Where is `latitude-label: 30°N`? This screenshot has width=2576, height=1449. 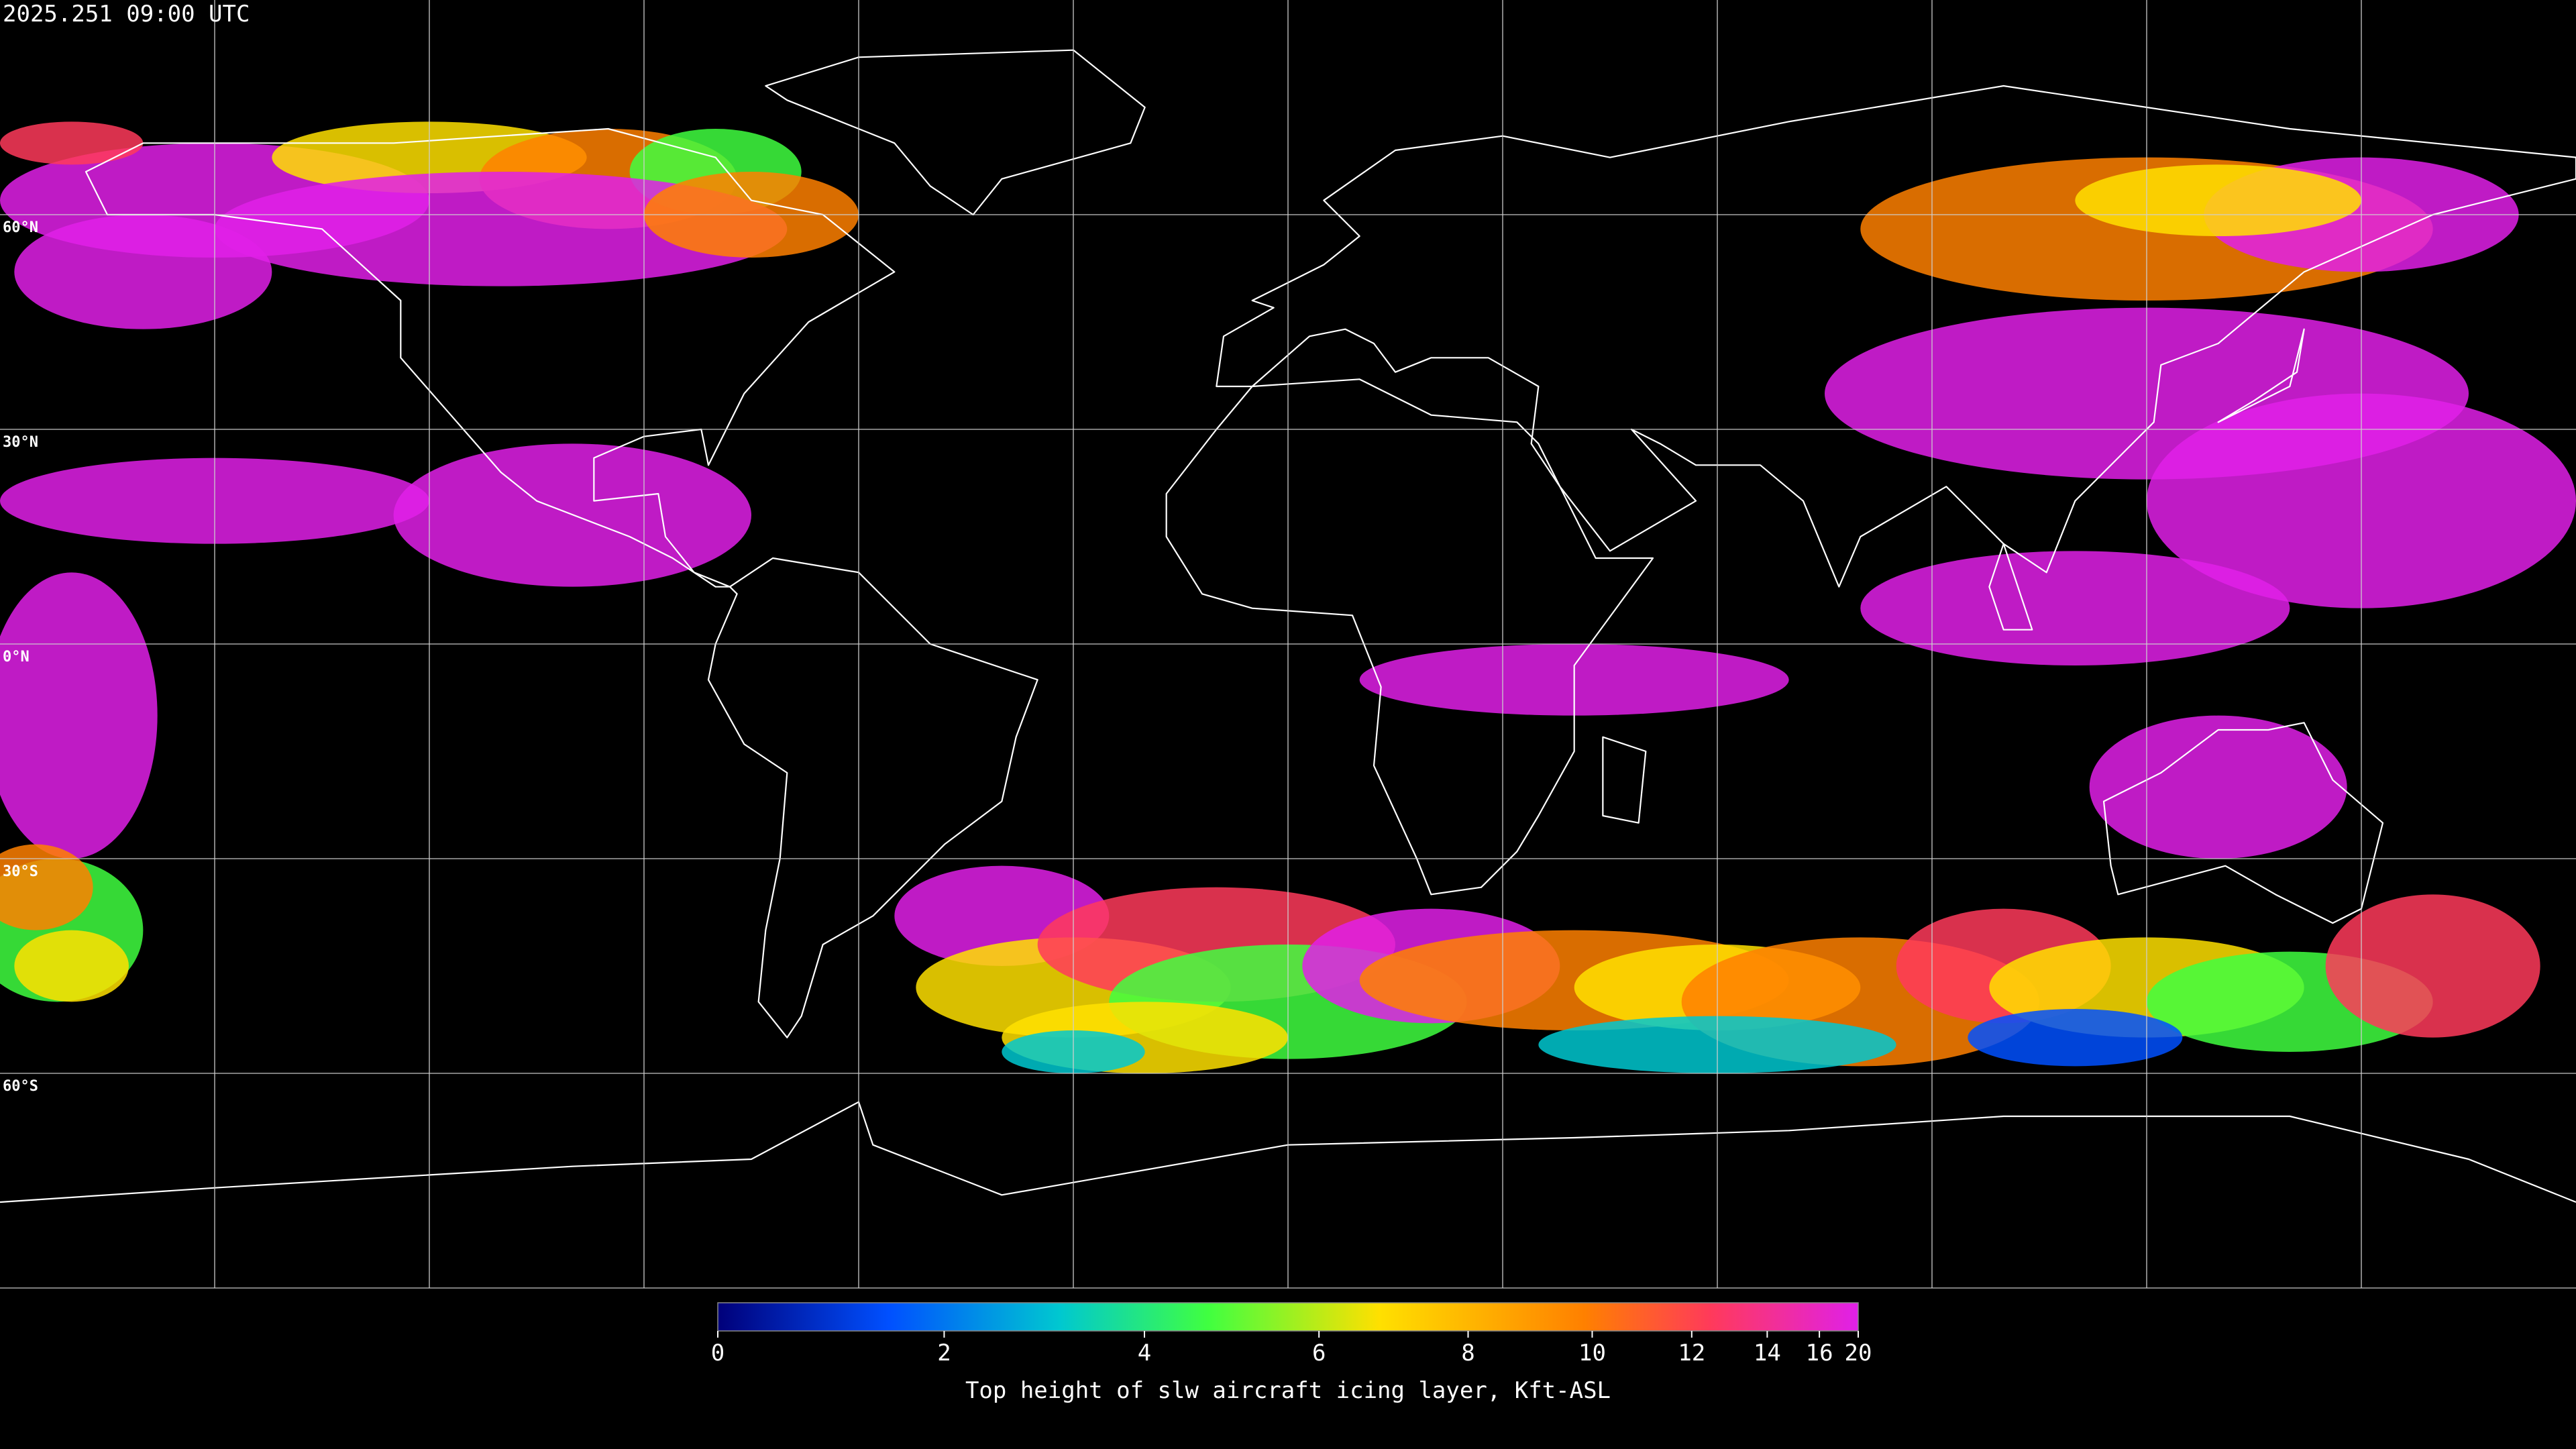 latitude-label: 30°N is located at coordinates (20, 442).